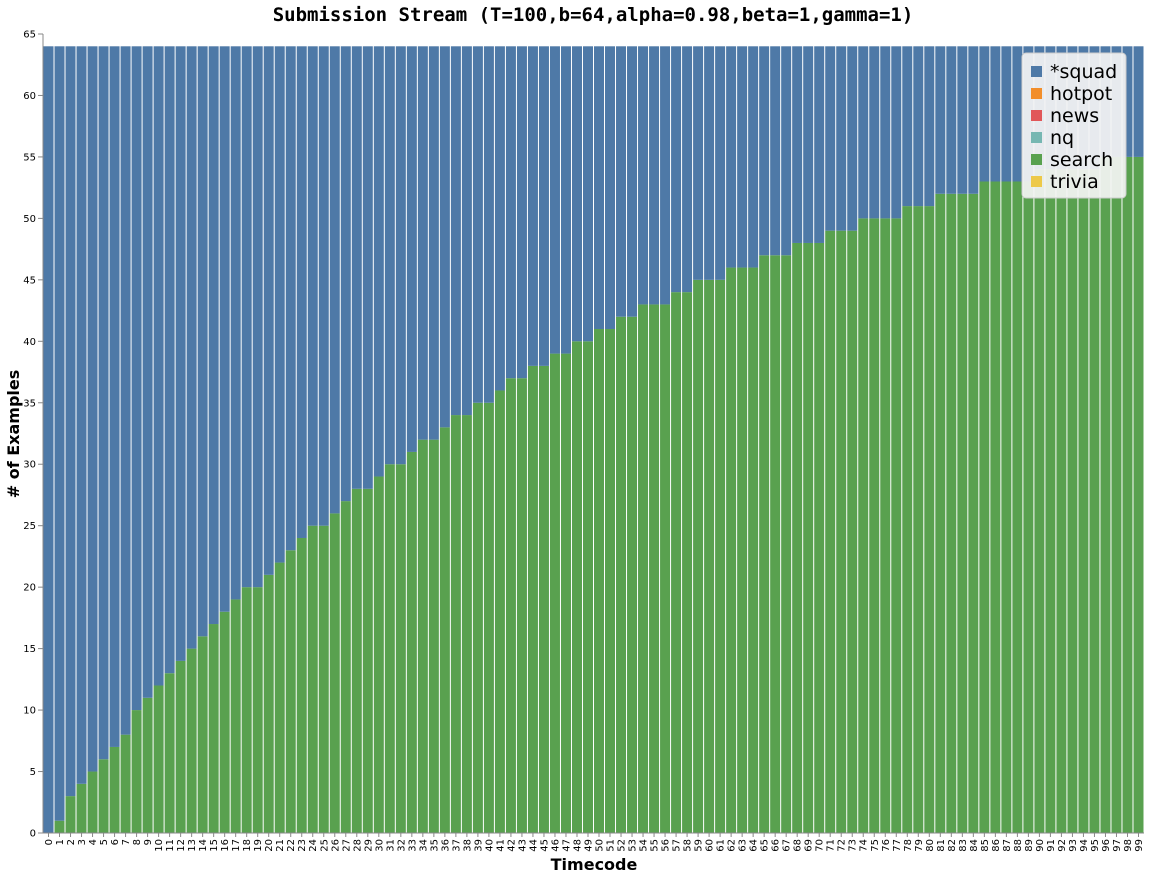 Image resolution: width=1149 pixels, height=882 pixels. Describe the element at coordinates (588, 845) in the screenshot. I see `x-tick-label: 49` at that location.